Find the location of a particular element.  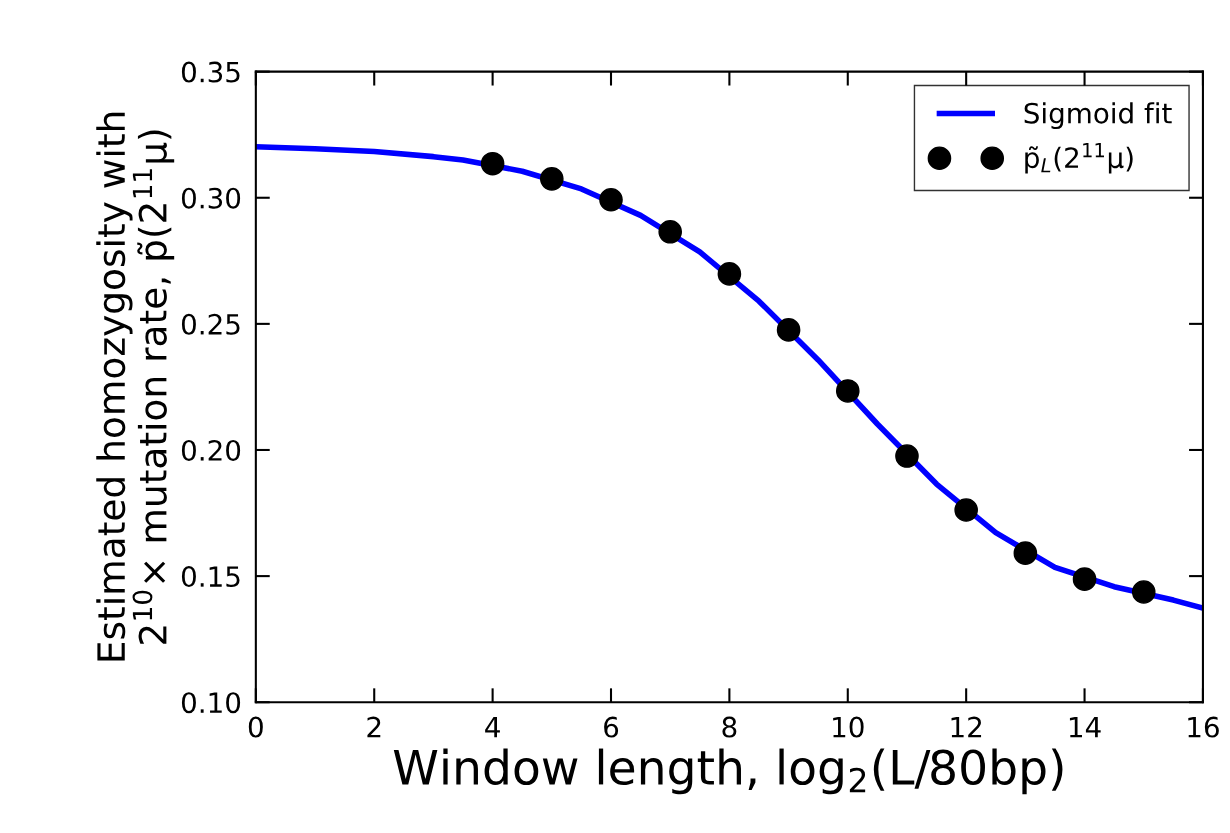

y-tick-label: 0.20 is located at coordinates (211, 450).